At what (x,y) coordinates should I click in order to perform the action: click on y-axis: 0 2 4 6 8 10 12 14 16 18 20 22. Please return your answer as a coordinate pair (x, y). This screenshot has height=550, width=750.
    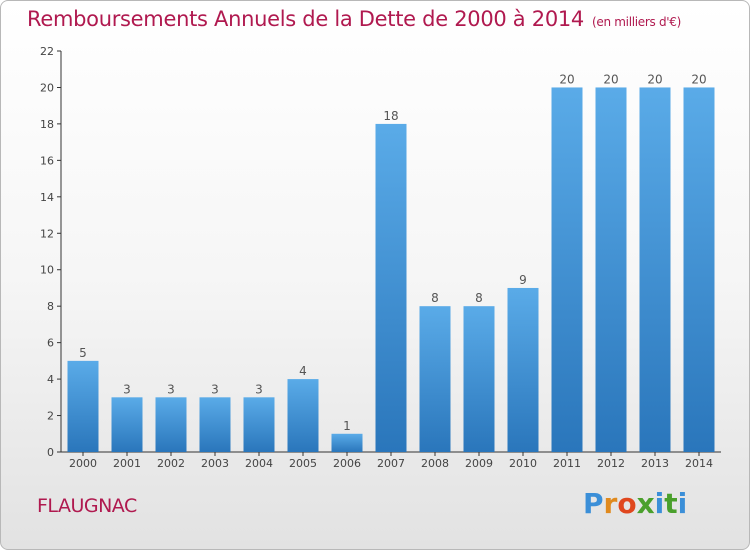
    Looking at the image, I should click on (51, 252).